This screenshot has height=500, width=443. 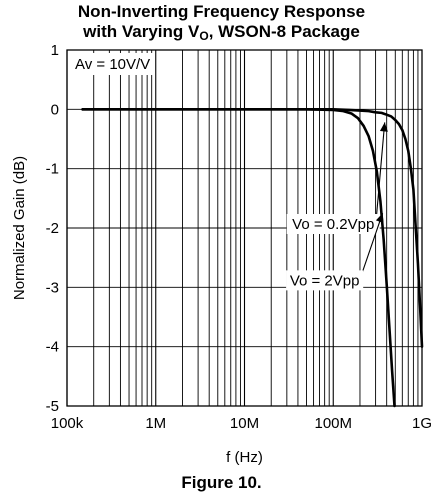 What do you see at coordinates (284, 31) in the screenshot?
I see `title-rest: , WSON-8 Package` at bounding box center [284, 31].